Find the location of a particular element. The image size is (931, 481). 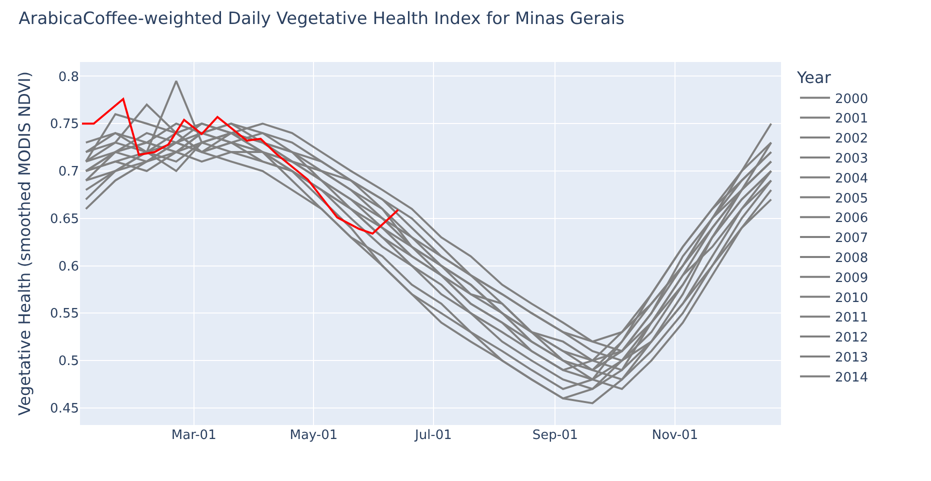

y-tick-label: 0.75 is located at coordinates (64, 124).